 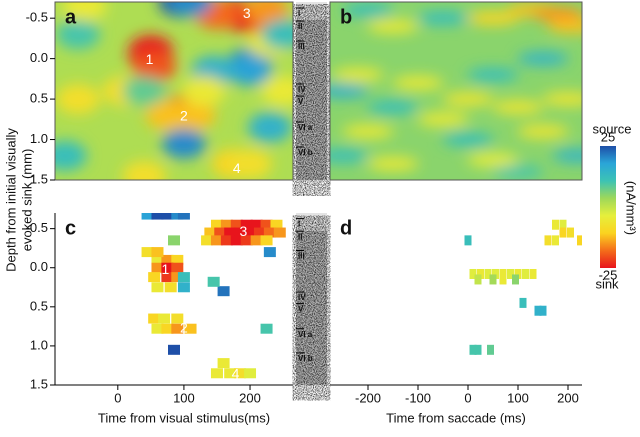 What do you see at coordinates (236, 374) in the screenshot?
I see `annotation: 4` at bounding box center [236, 374].